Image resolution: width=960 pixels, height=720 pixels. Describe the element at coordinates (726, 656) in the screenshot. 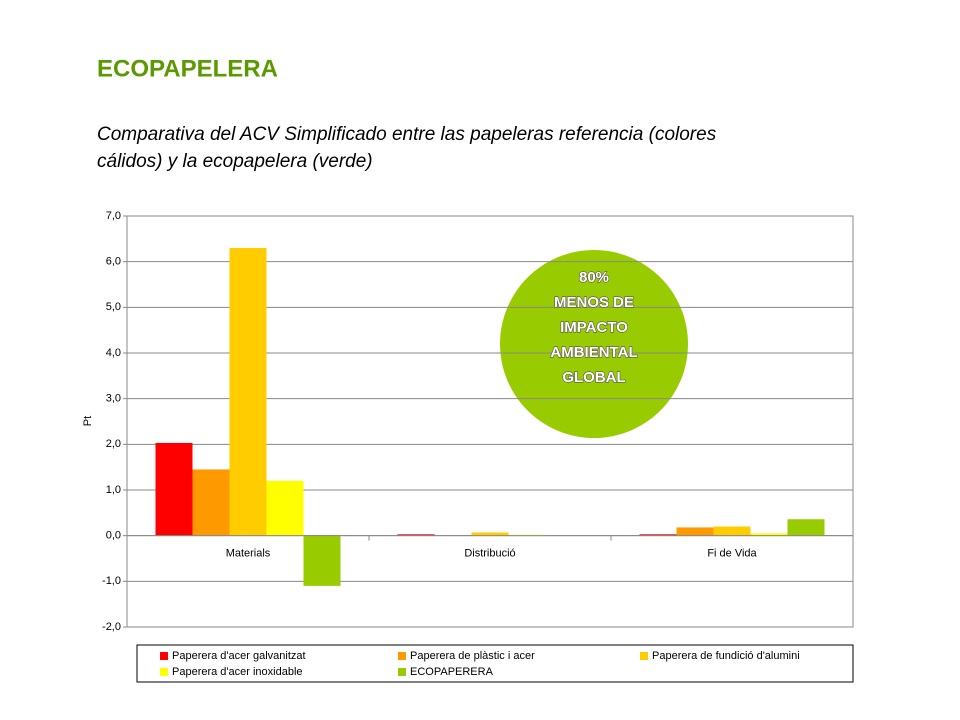

I see `legend-label: Paperera de fundició d'alumini` at that location.